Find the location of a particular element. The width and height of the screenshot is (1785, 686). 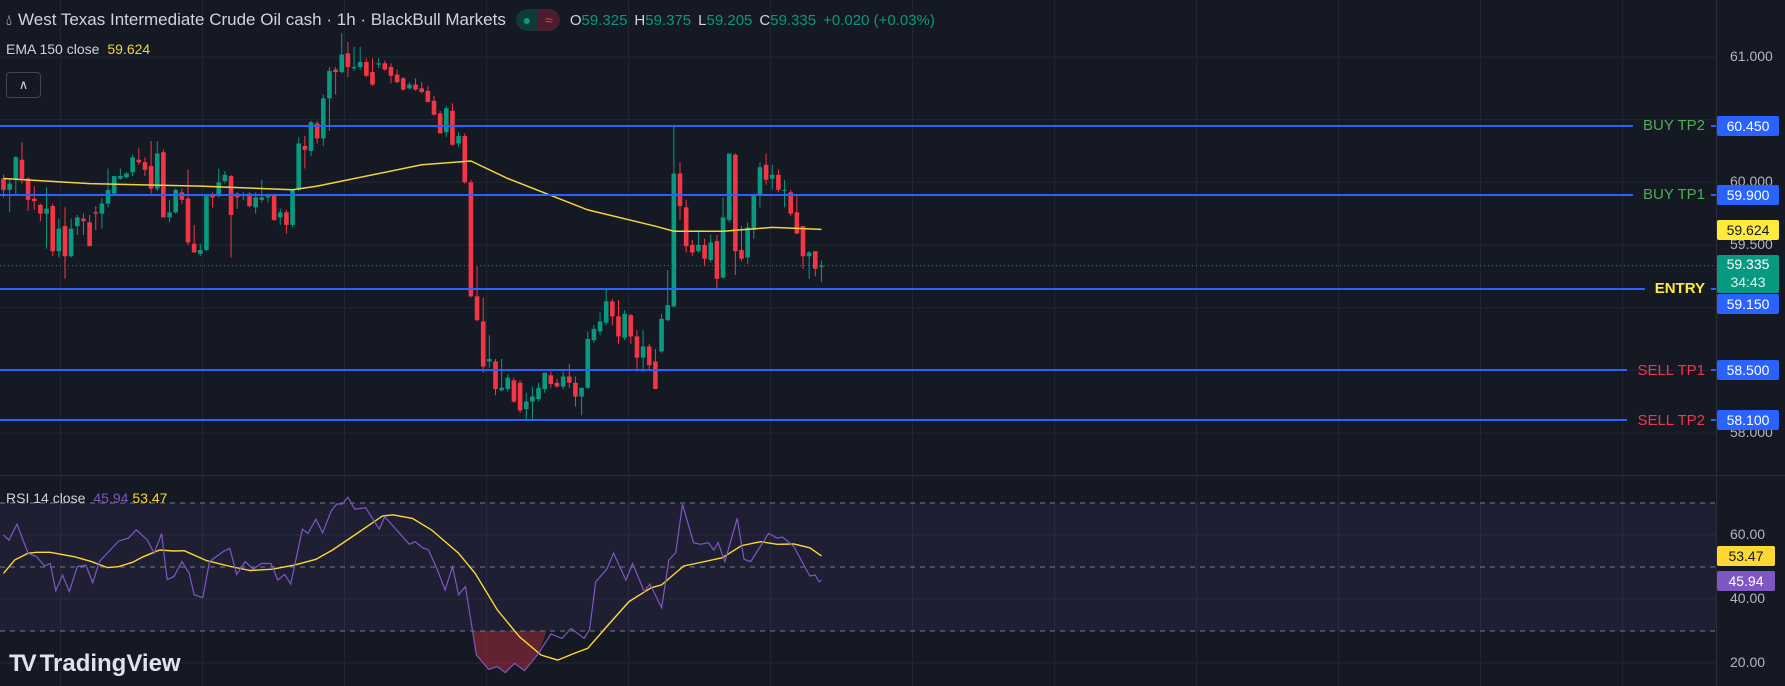

collapse-legend-button: ∧ is located at coordinates (23, 85).